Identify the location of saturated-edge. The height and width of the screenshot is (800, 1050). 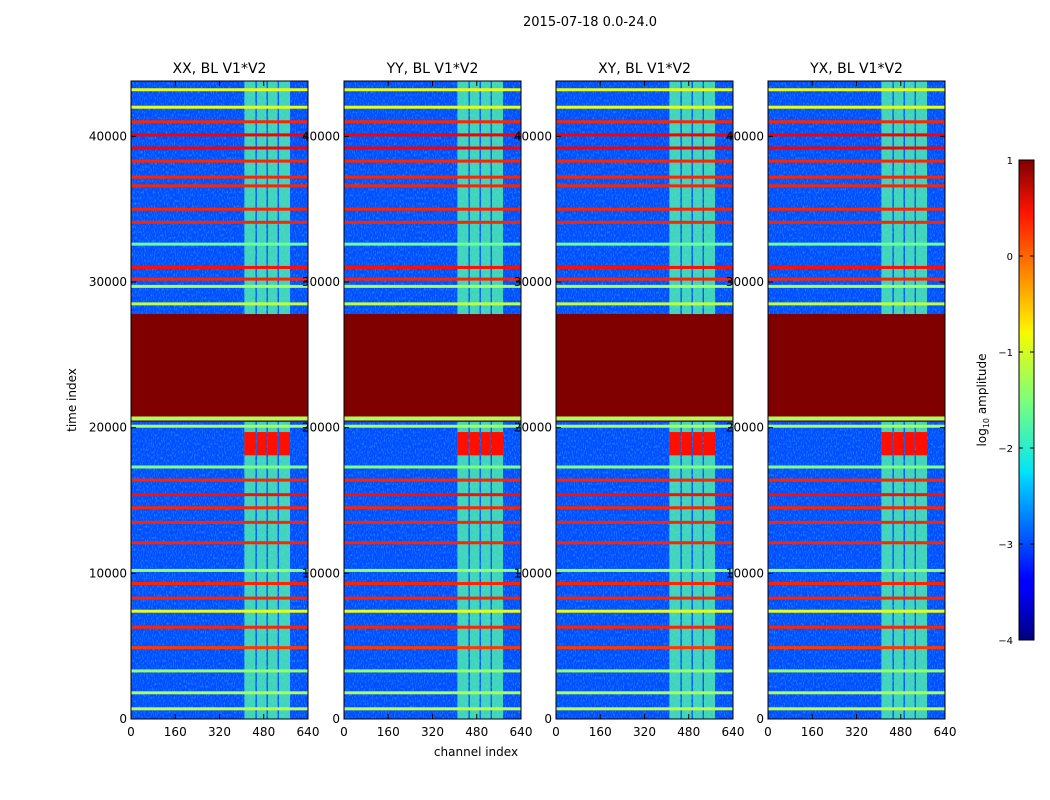
(219, 418).